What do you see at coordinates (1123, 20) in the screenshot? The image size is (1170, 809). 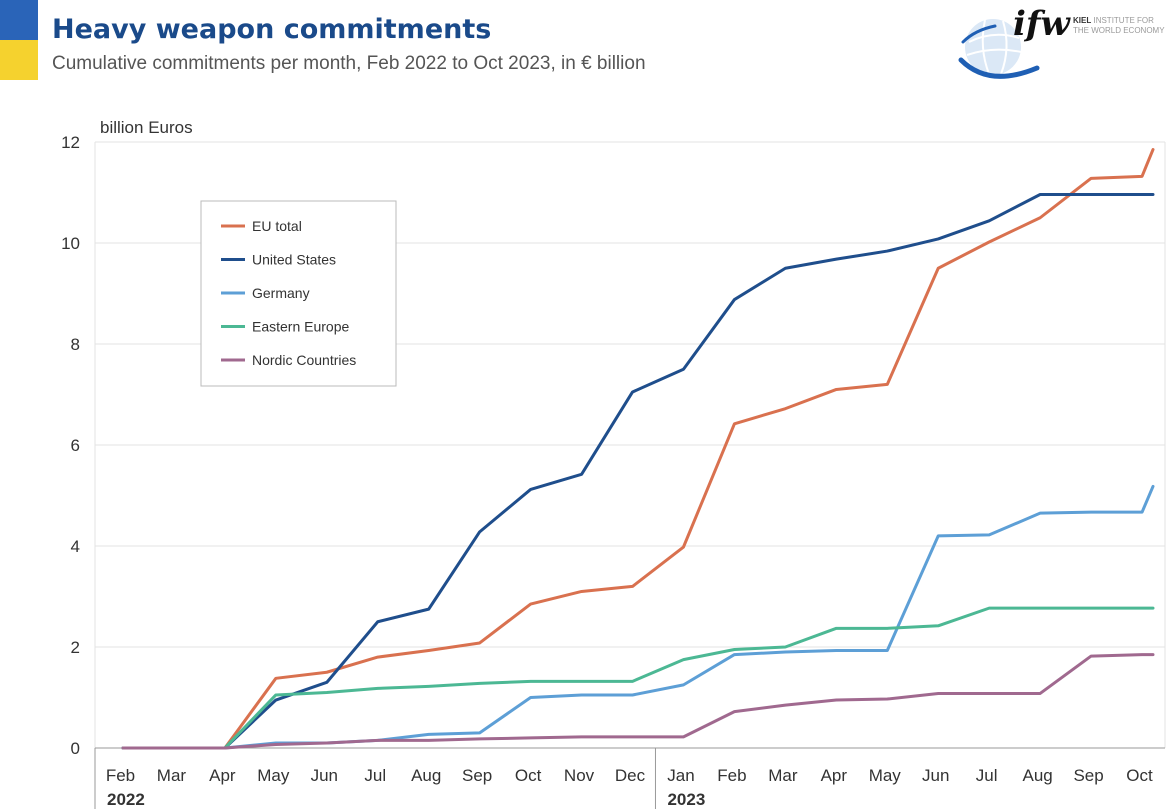 I see `logo-line1: INSTITUTE FOR` at bounding box center [1123, 20].